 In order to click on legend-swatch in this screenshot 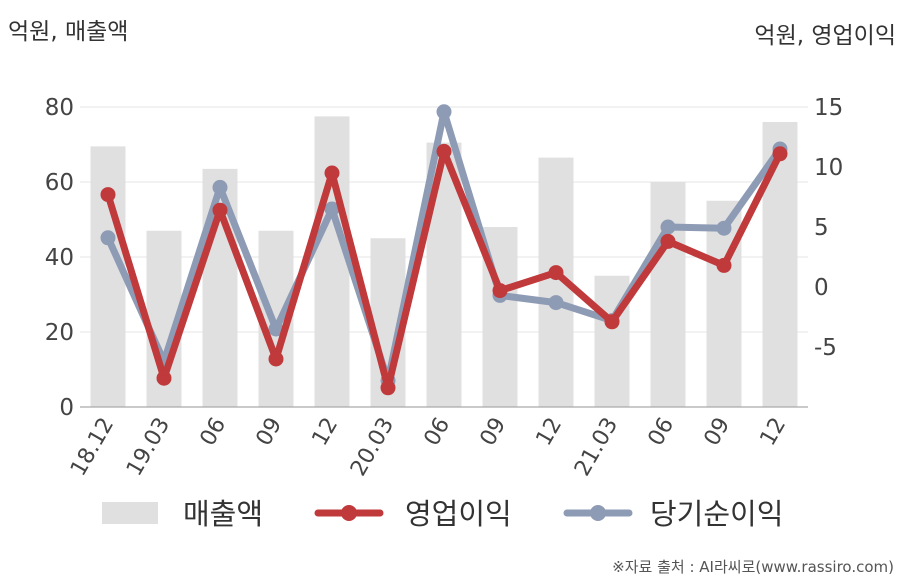, I will do `click(130, 513)`.